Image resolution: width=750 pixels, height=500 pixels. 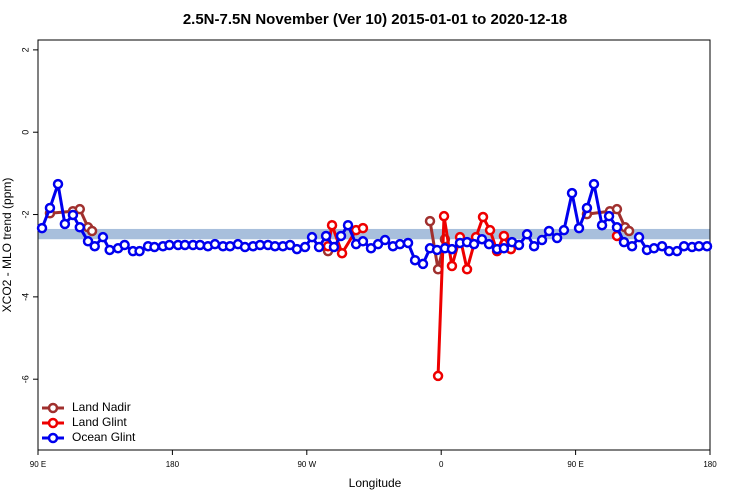 I want to click on y-tick-label: 0, so click(x=25, y=132).